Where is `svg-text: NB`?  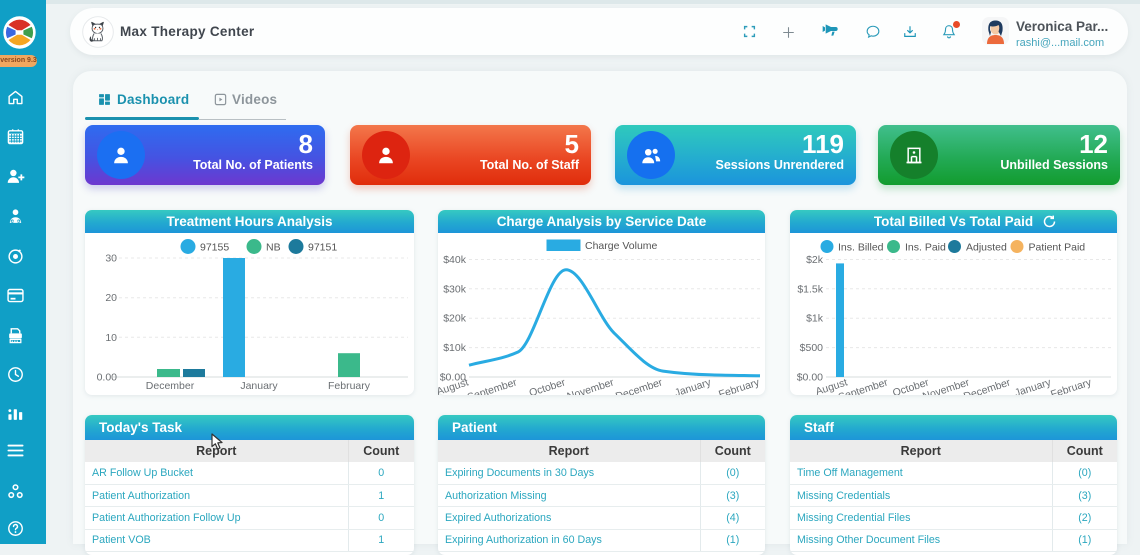 svg-text: NB is located at coordinates (273, 248).